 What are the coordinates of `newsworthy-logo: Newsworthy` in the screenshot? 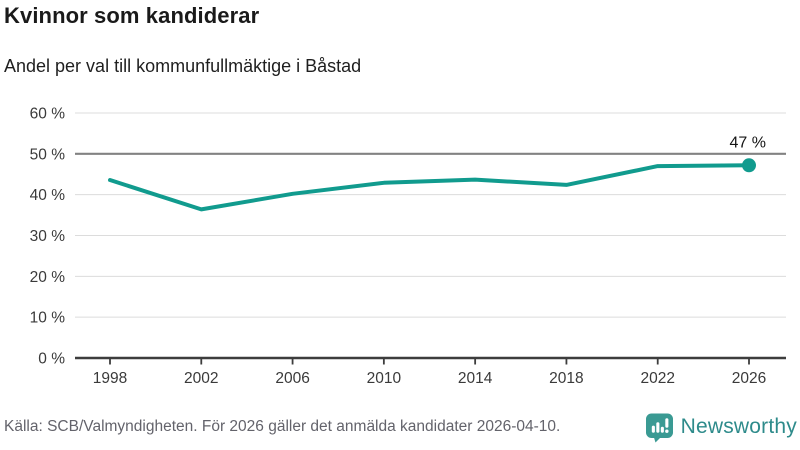 It's located at (721, 427).